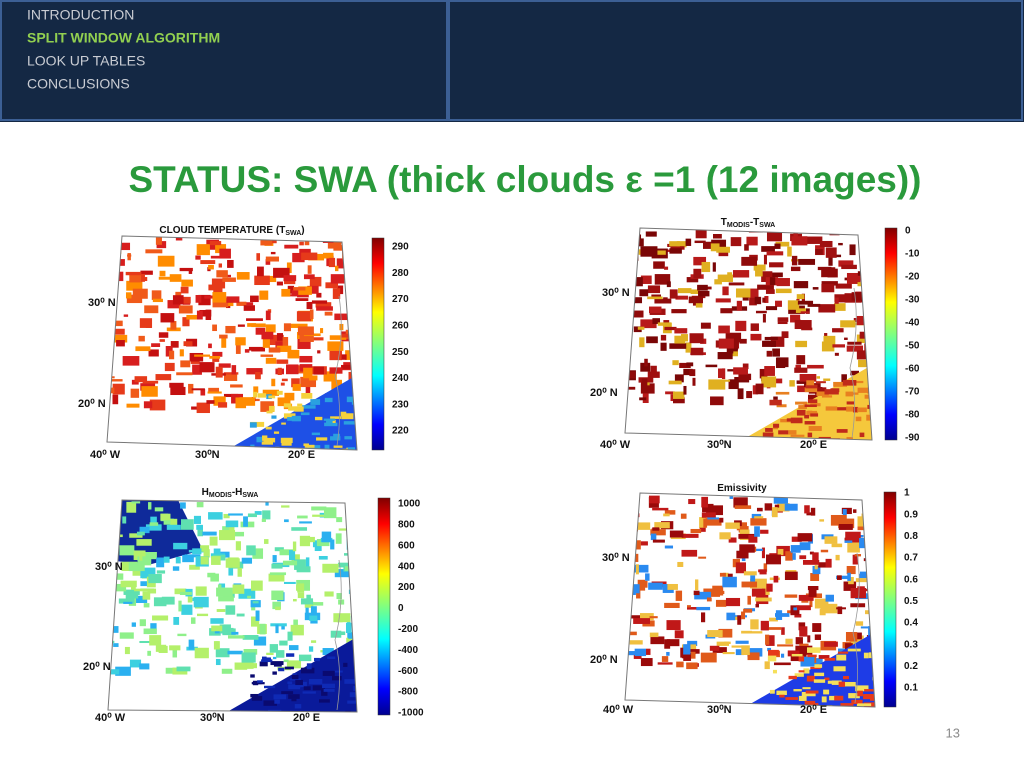 The width and height of the screenshot is (1024, 768). I want to click on nav-item: CONCLUSIONS, so click(78, 84).